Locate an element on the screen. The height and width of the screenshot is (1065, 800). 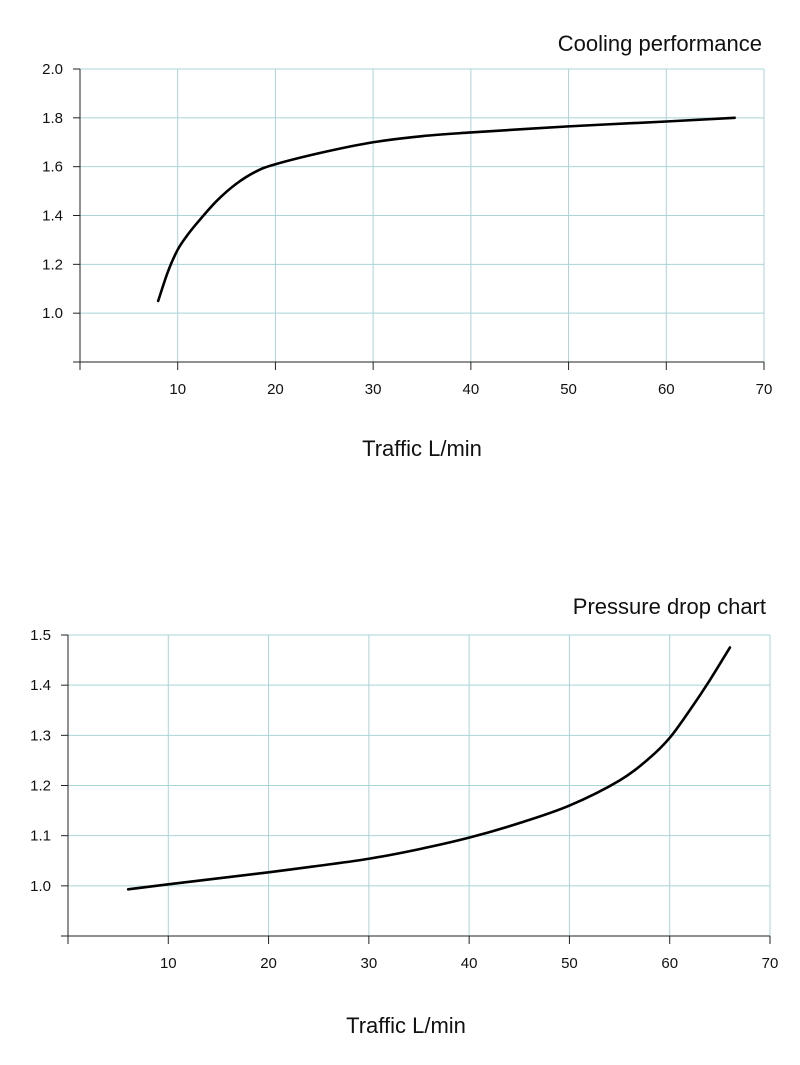
y-tick-label: 1.3 is located at coordinates (40, 735).